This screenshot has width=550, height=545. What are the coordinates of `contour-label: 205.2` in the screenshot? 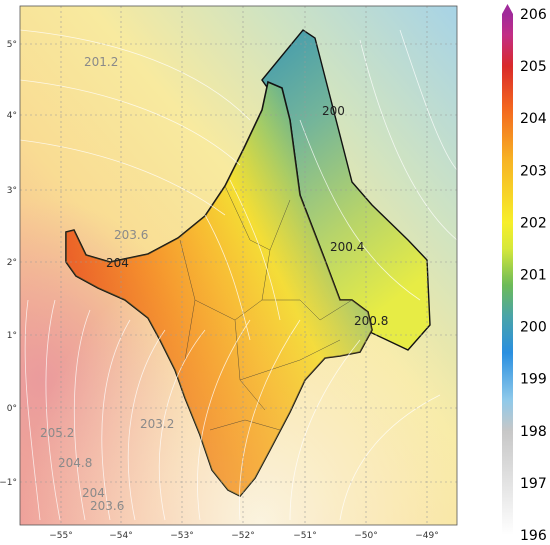 It's located at (57, 433).